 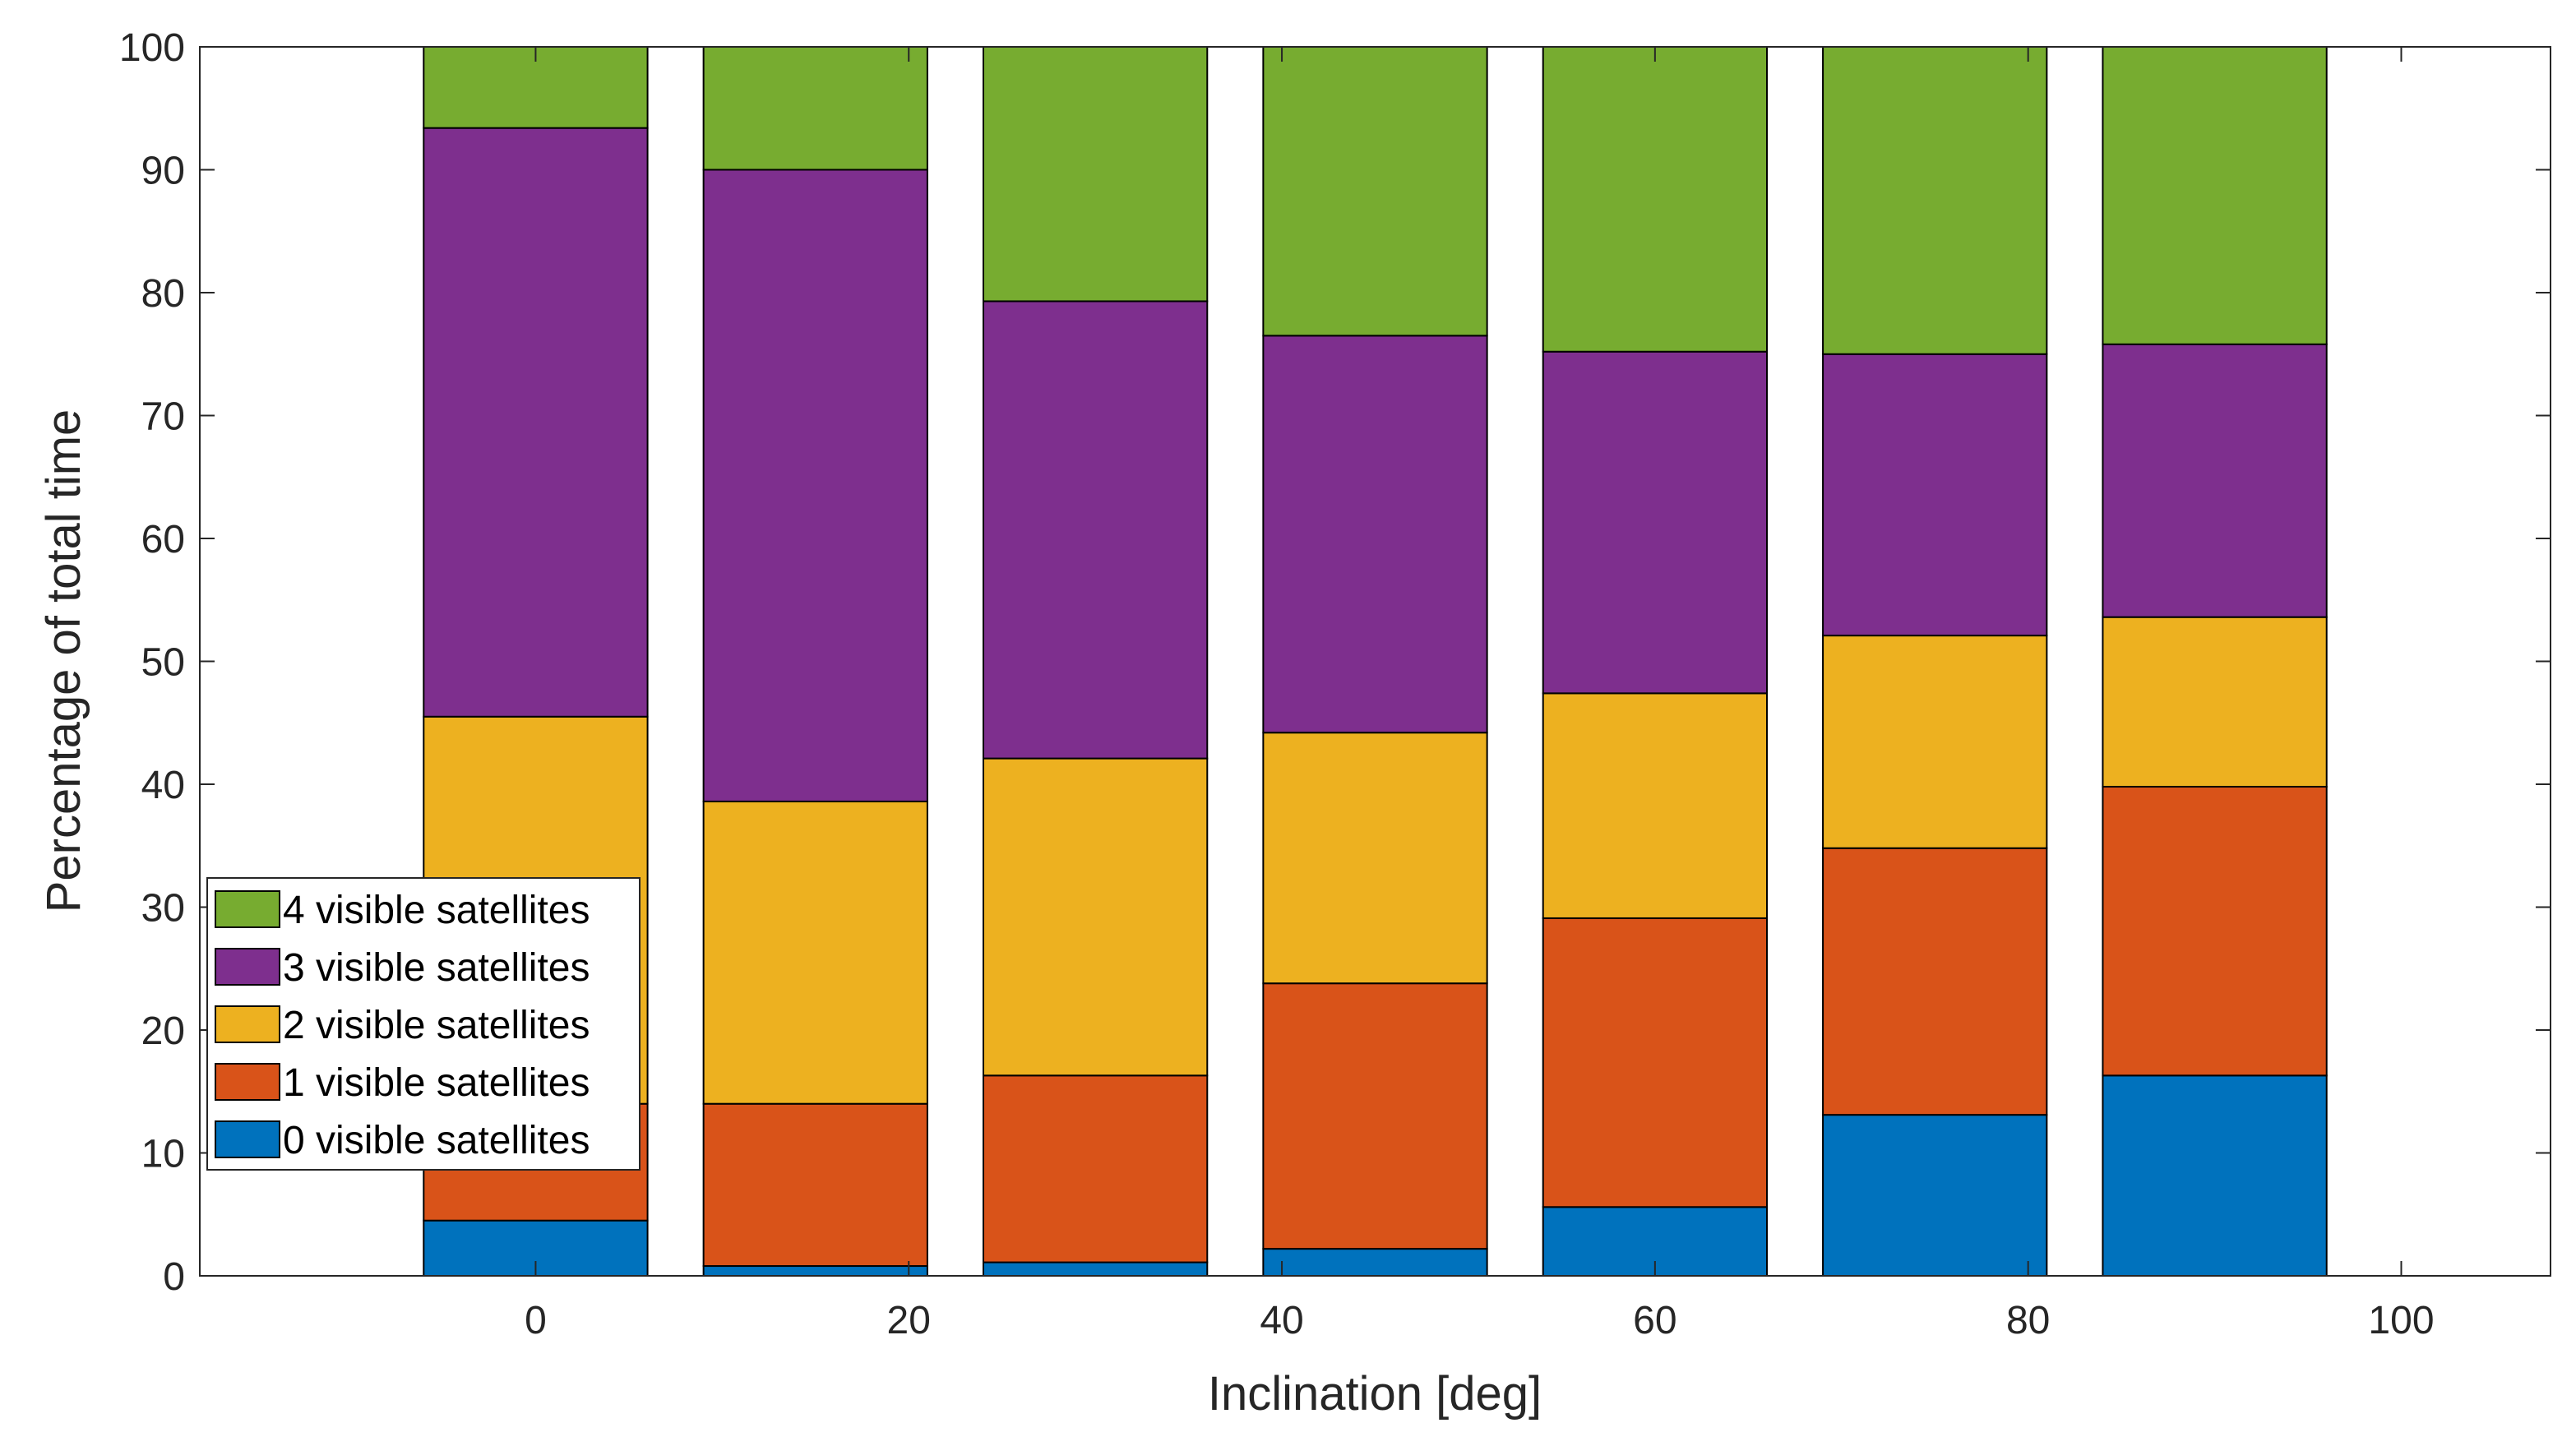 What do you see at coordinates (163, 294) in the screenshot?
I see `y-tick-label: 80` at bounding box center [163, 294].